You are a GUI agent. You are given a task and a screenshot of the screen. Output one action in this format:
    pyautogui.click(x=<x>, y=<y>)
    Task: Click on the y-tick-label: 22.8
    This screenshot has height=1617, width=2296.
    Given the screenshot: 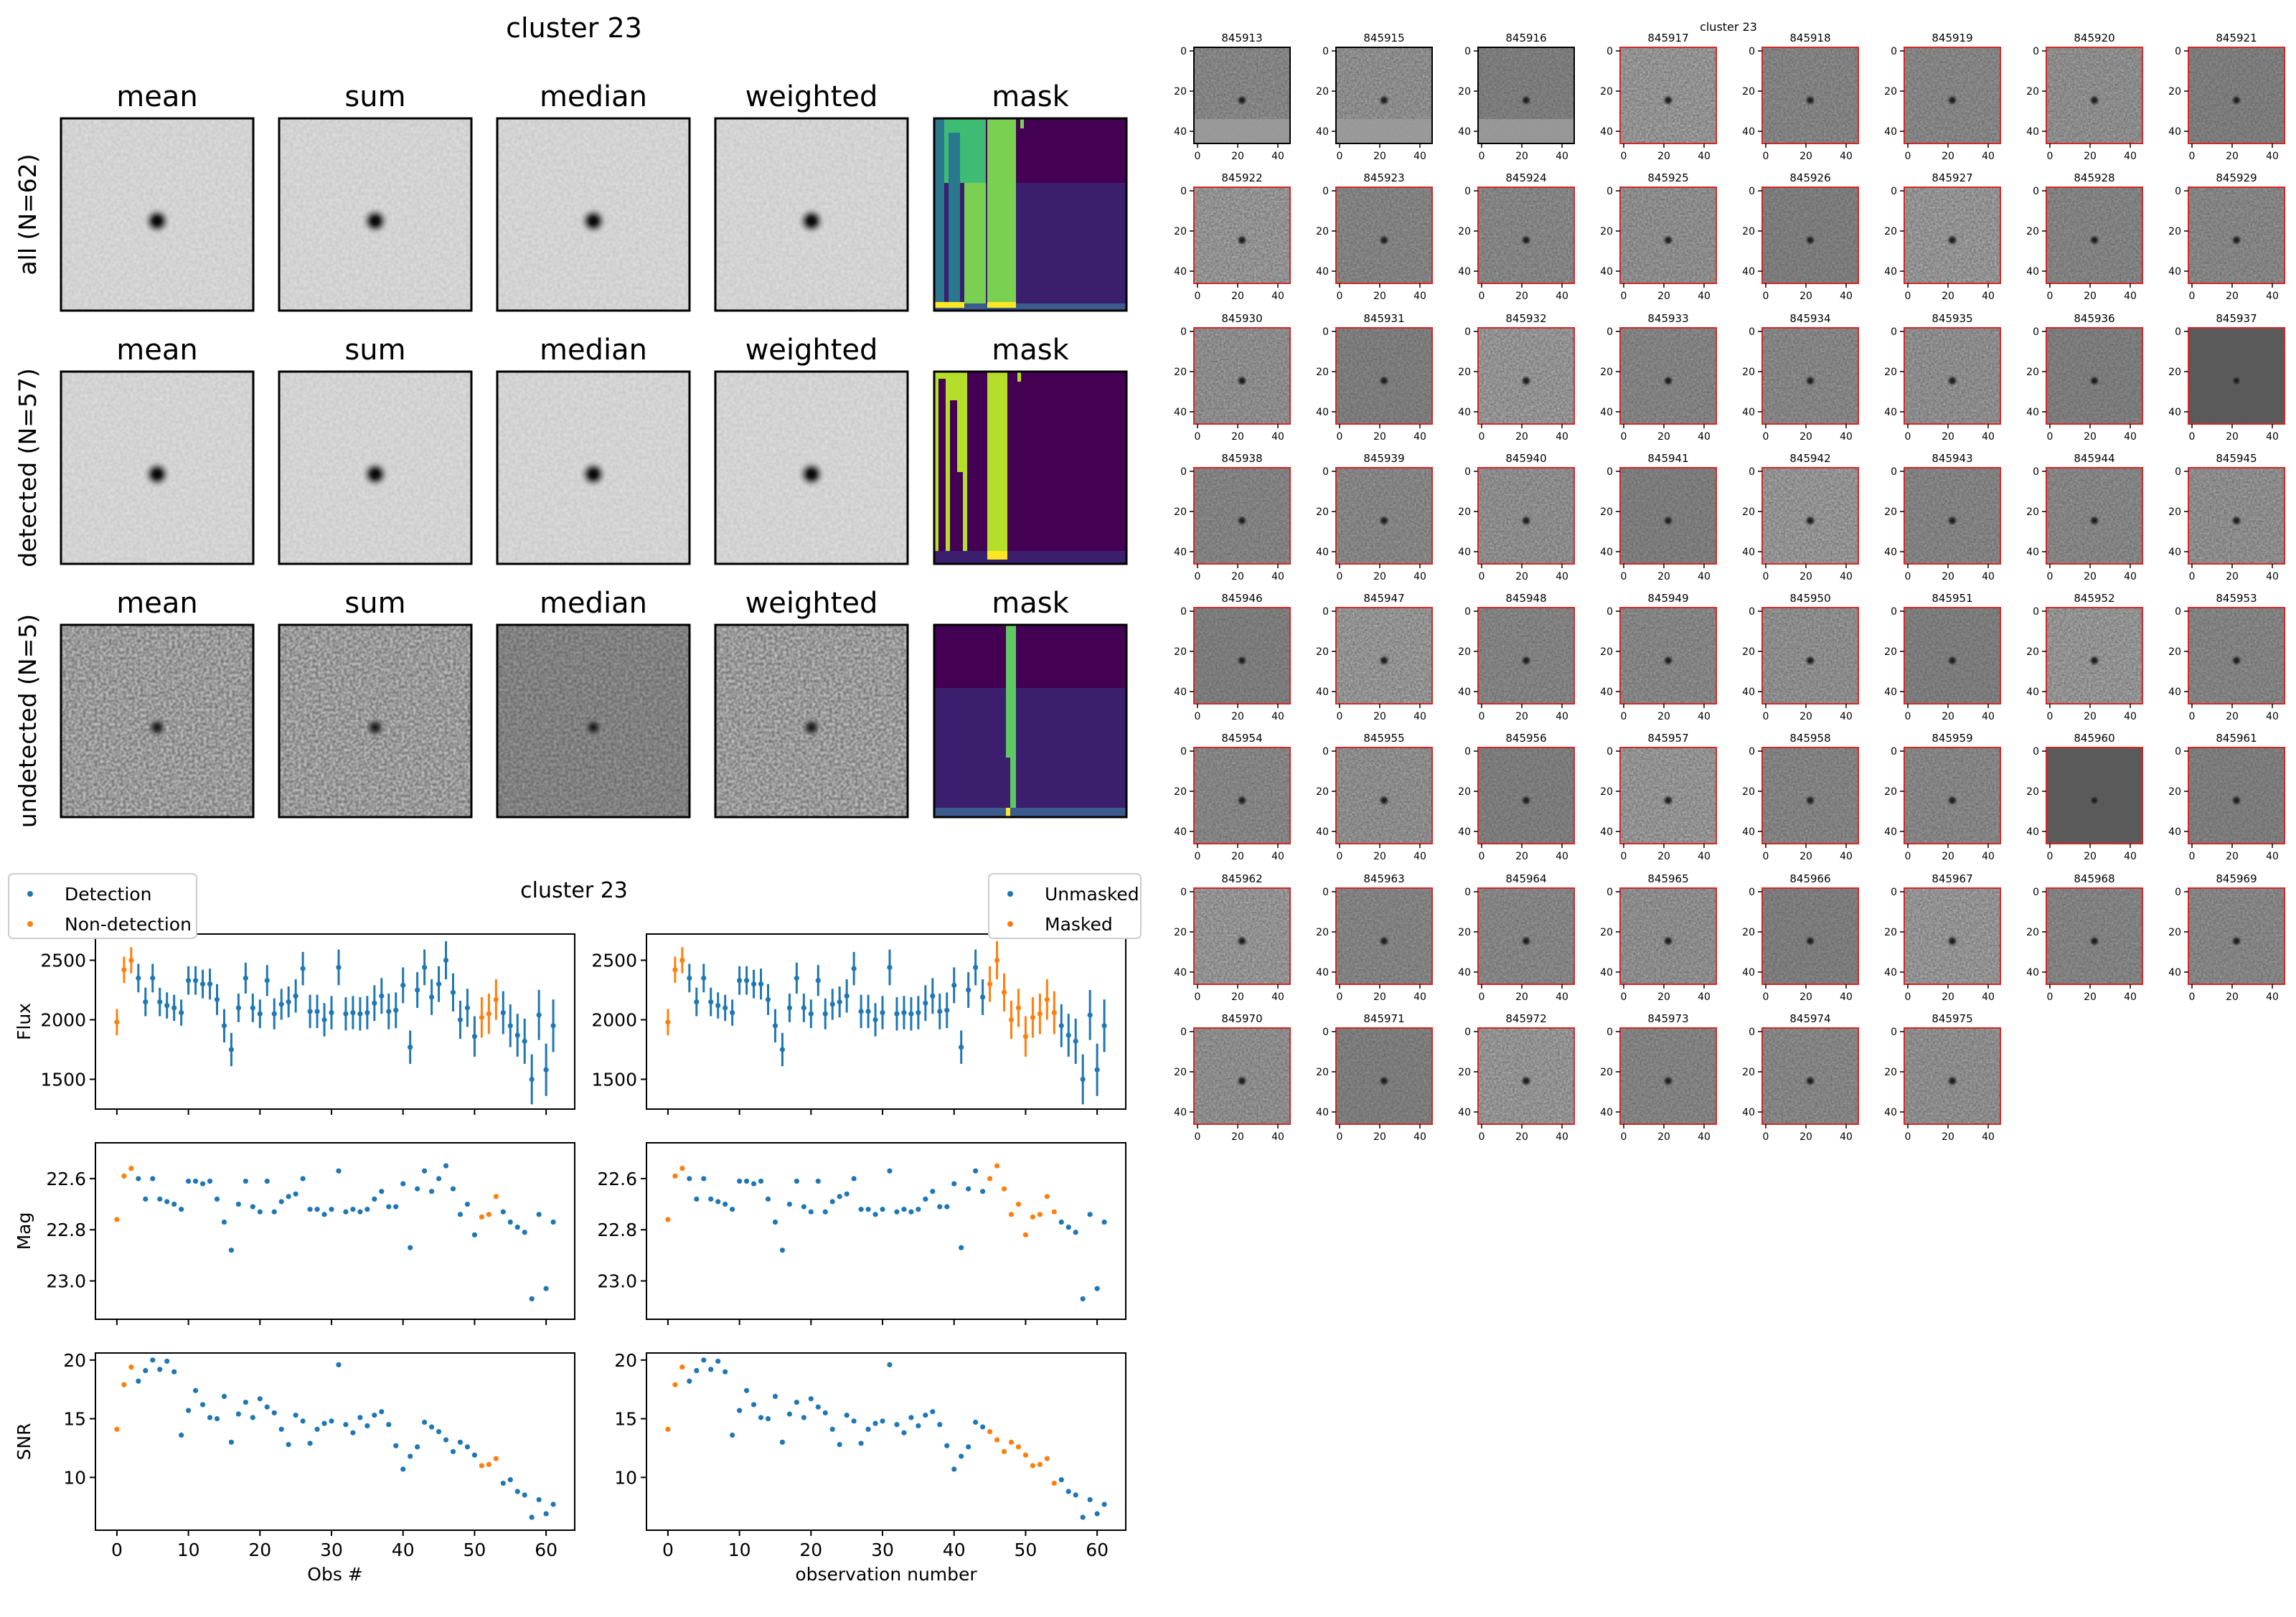 What is the action you would take?
    pyautogui.click(x=617, y=1230)
    